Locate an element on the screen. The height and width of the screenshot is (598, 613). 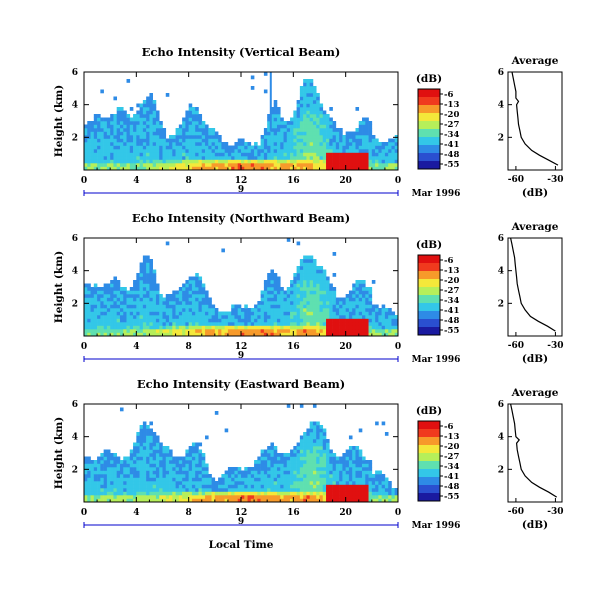
profile-frame is located at coordinates (535, 453).